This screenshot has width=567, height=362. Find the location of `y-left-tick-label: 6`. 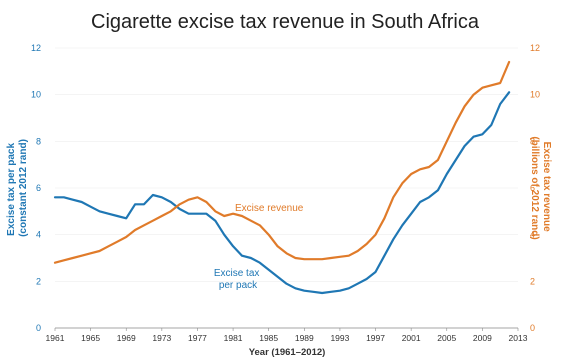

y-left-tick-label: 6 is located at coordinates (38, 188).